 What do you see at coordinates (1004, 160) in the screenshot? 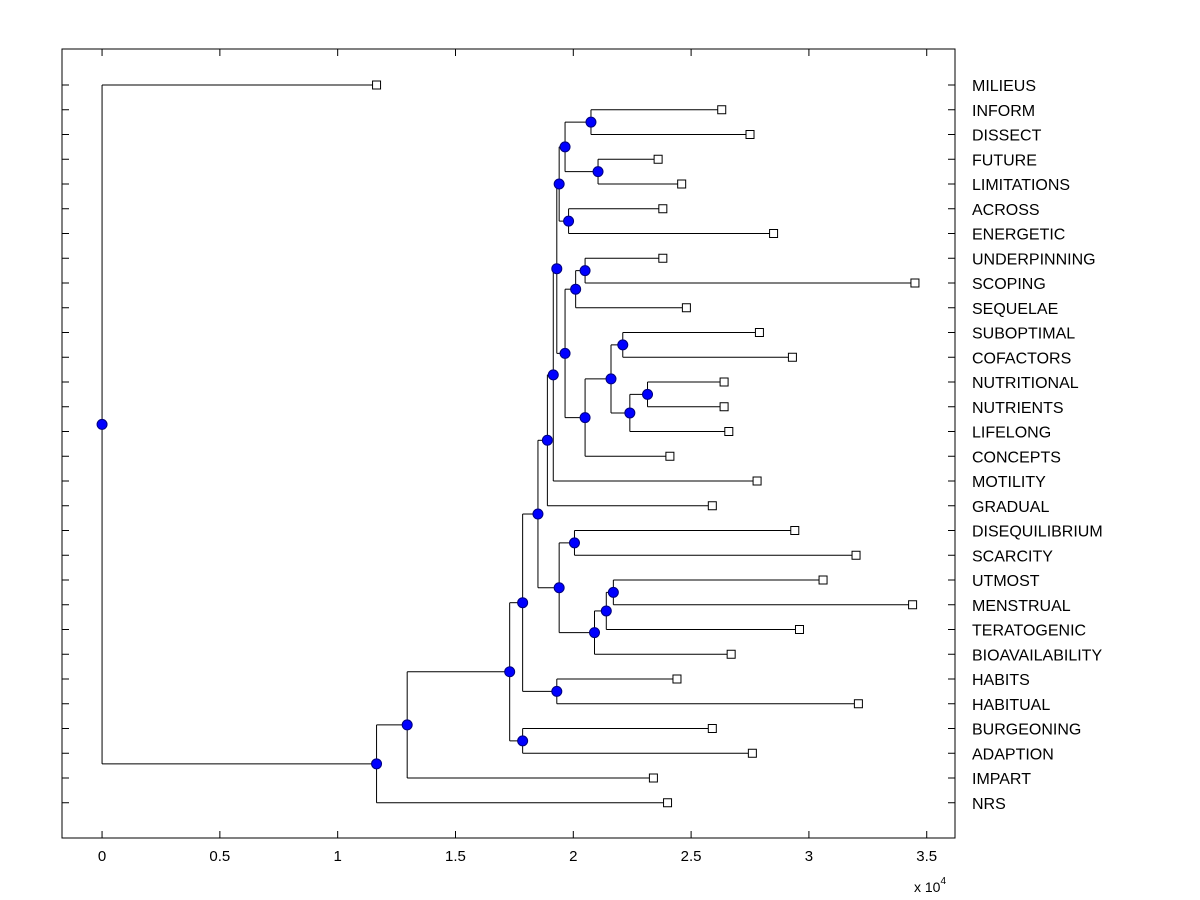
I see `leaf-label: FUTURE` at bounding box center [1004, 160].